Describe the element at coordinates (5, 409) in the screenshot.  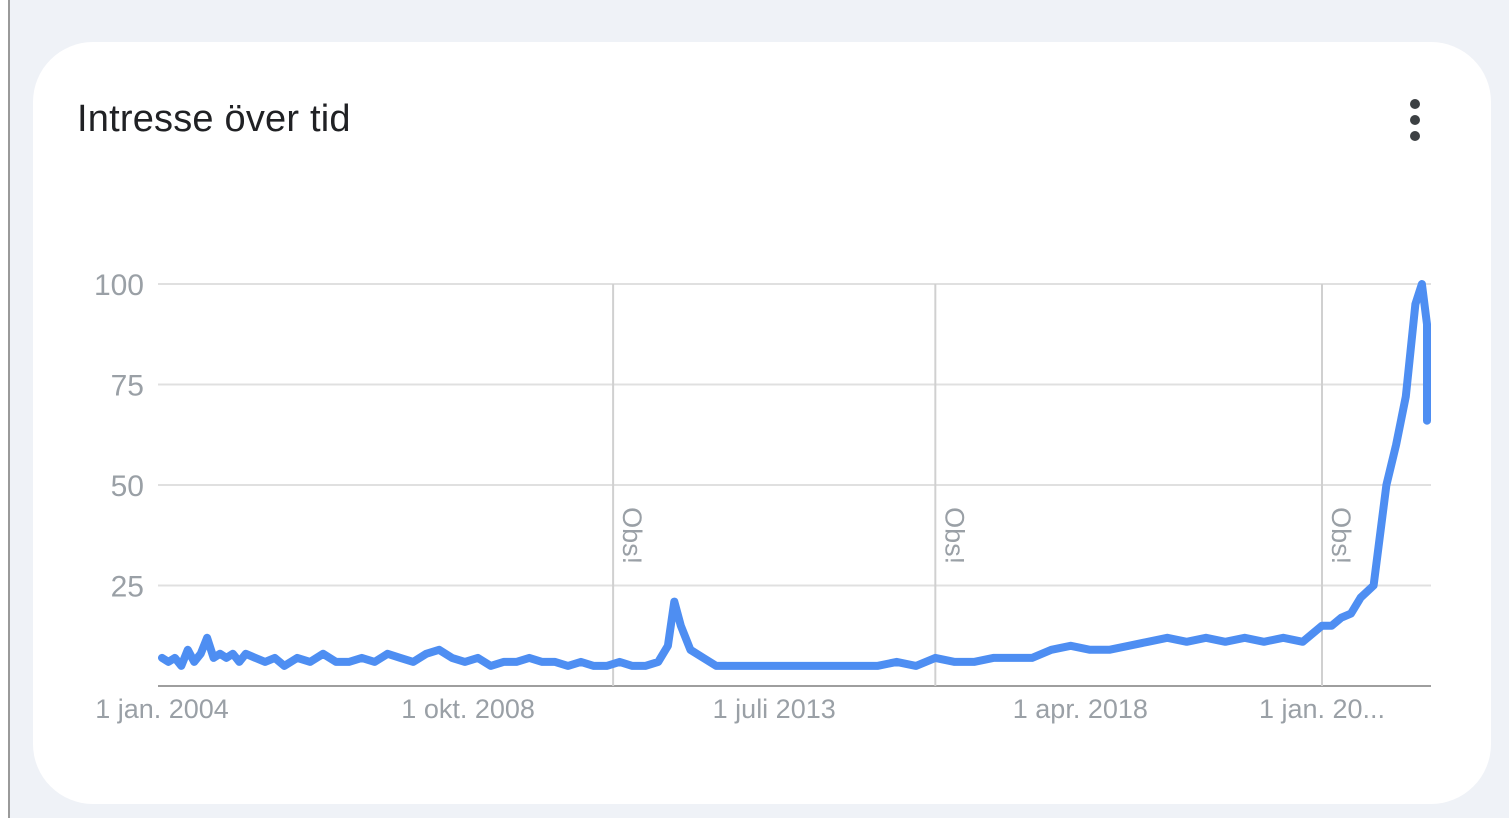
I see `window-edge` at that location.